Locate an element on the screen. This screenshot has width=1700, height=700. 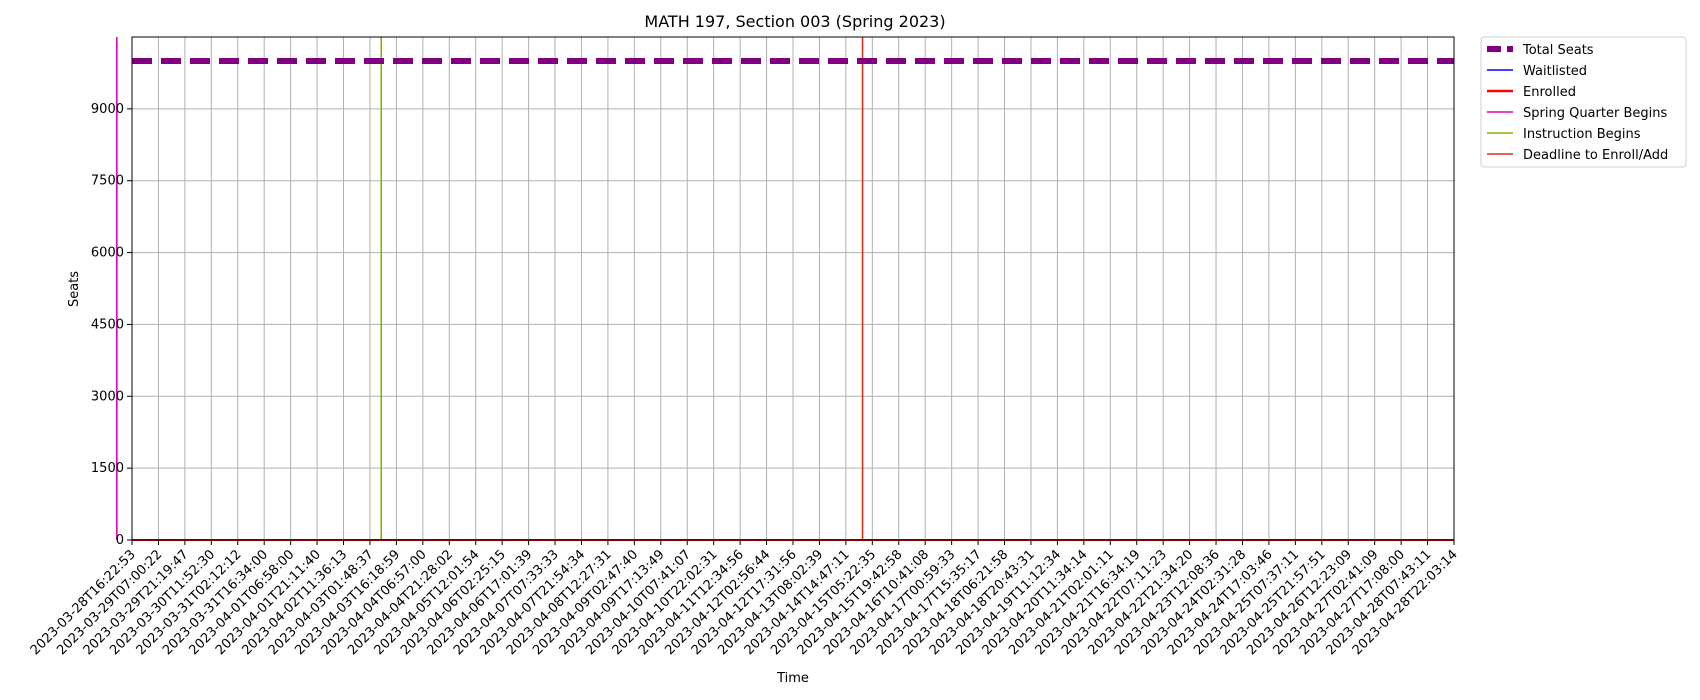
y-tick-label: 4500 is located at coordinates (107, 324).